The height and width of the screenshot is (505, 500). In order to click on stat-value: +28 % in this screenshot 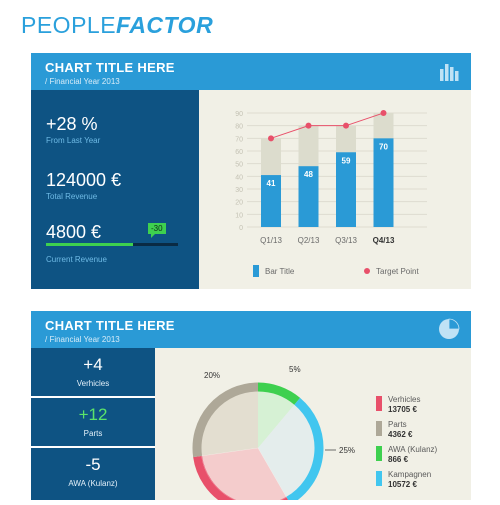, I will do `click(72, 124)`.